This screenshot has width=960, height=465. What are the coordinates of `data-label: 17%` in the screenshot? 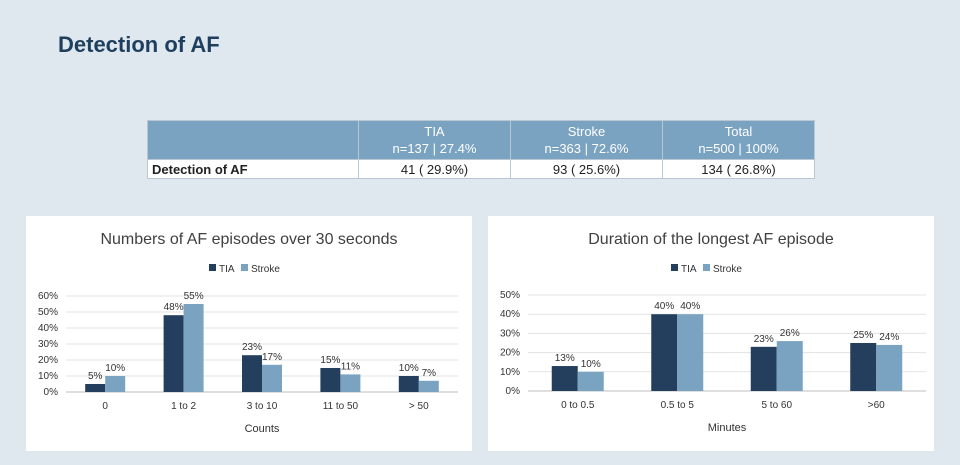 It's located at (272, 357).